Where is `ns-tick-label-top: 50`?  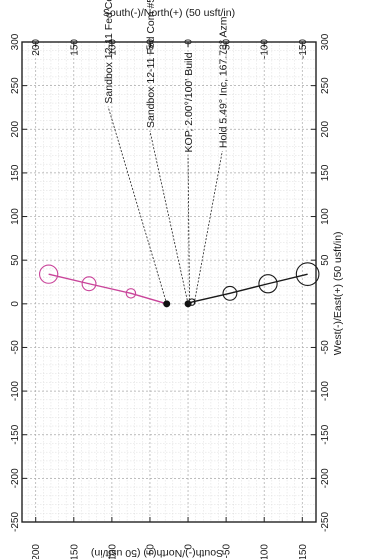 ns-tick-label-top: 50 is located at coordinates (150, 45).